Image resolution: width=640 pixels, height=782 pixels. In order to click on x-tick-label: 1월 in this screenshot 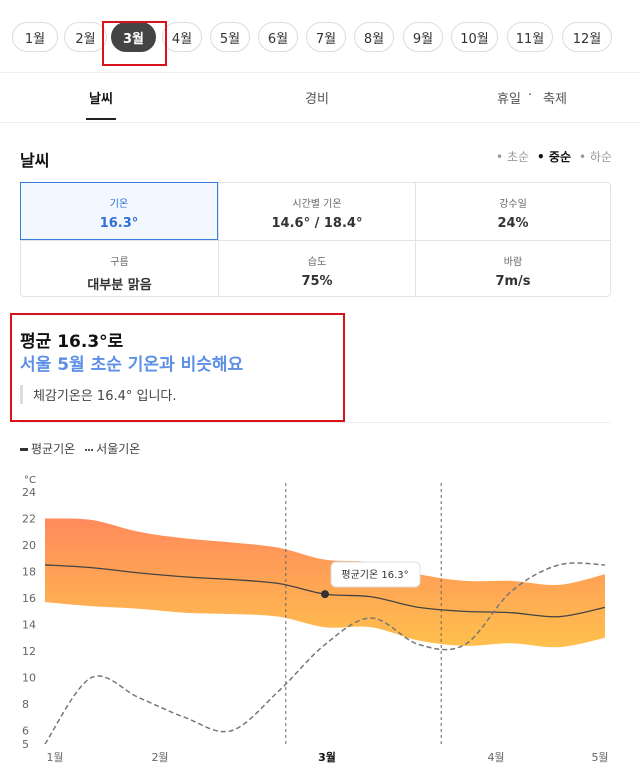, I will do `click(54, 757)`.